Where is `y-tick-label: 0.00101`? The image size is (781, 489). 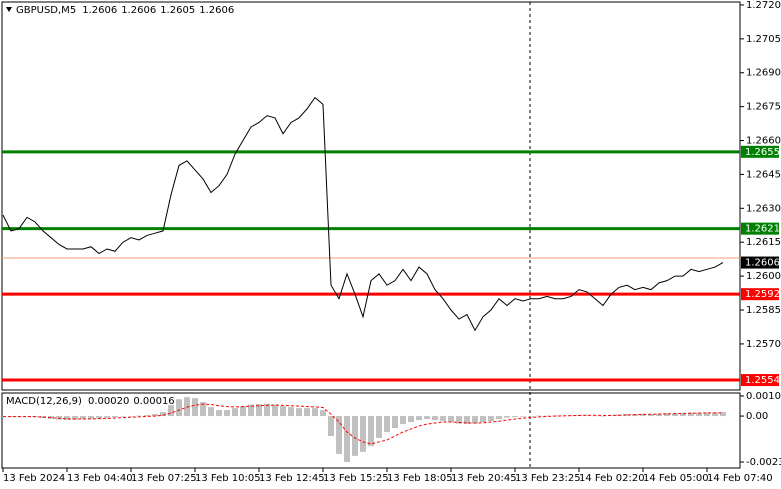 y-tick-label: 0.00101 is located at coordinates (763, 396).